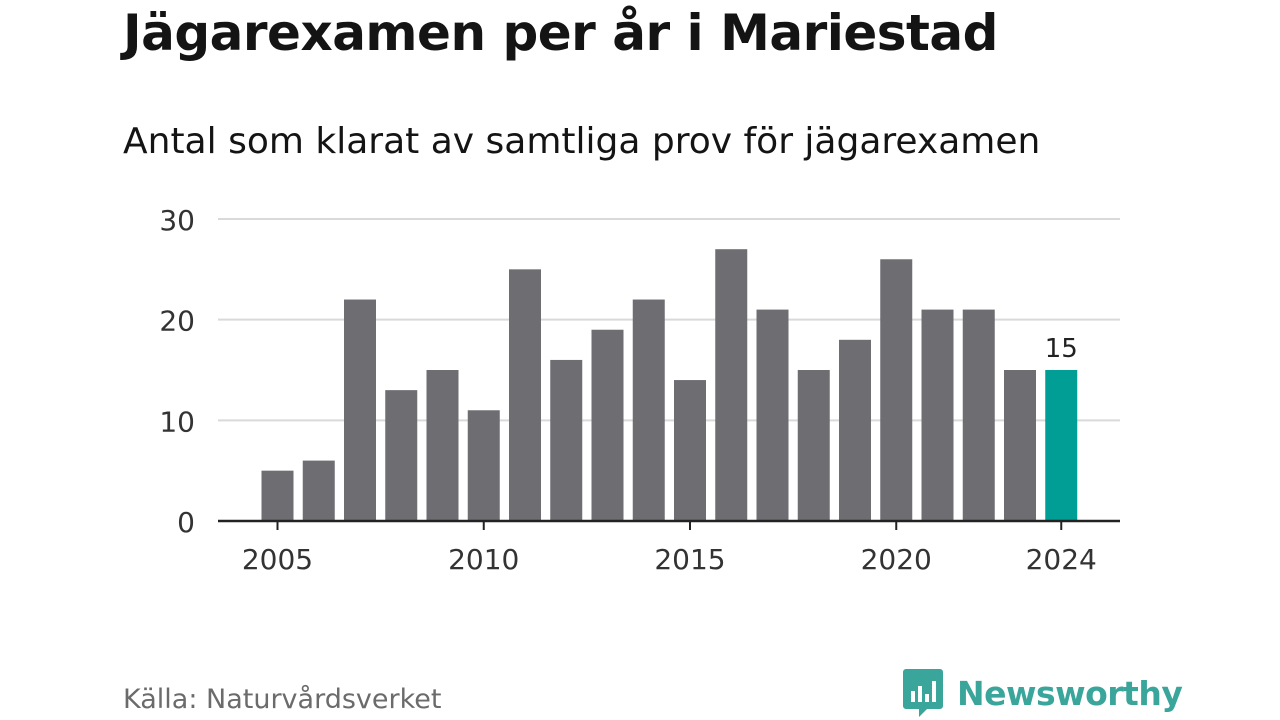 The image size is (1280, 720). Describe the element at coordinates (689, 559) in the screenshot. I see `x-tick-label: 2015` at that location.